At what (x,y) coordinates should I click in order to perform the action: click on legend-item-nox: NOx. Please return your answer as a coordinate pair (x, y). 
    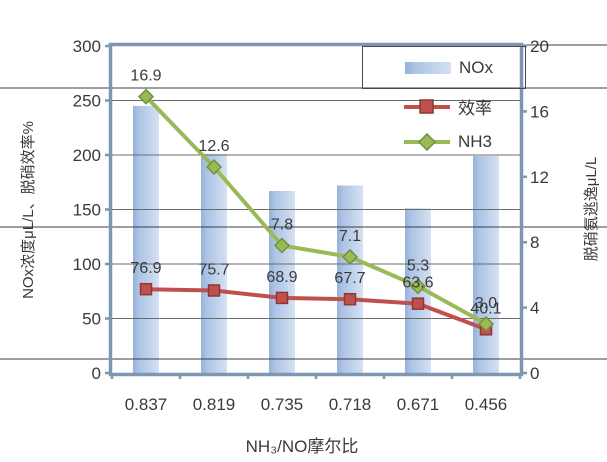
    Looking at the image, I should click on (444, 67).